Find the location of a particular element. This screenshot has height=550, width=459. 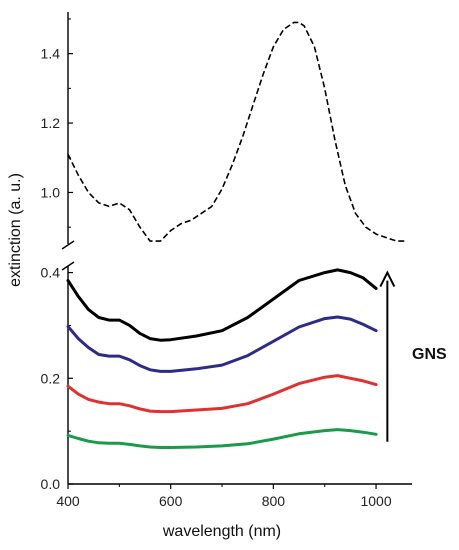

x-tick-label: 1000 is located at coordinates (375, 501).